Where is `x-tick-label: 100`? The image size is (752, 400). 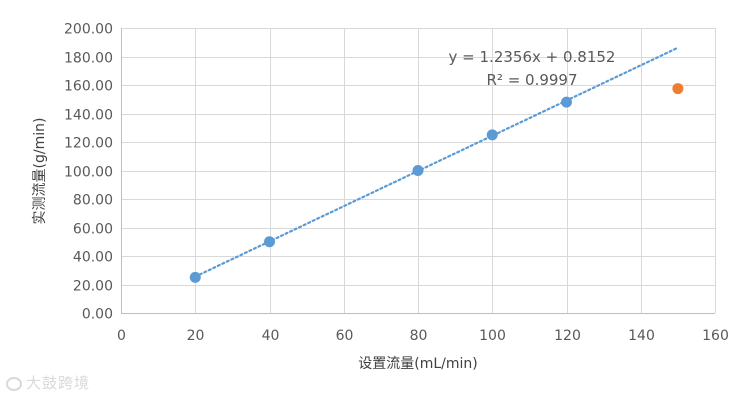 x-tick-label: 100 is located at coordinates (492, 336).